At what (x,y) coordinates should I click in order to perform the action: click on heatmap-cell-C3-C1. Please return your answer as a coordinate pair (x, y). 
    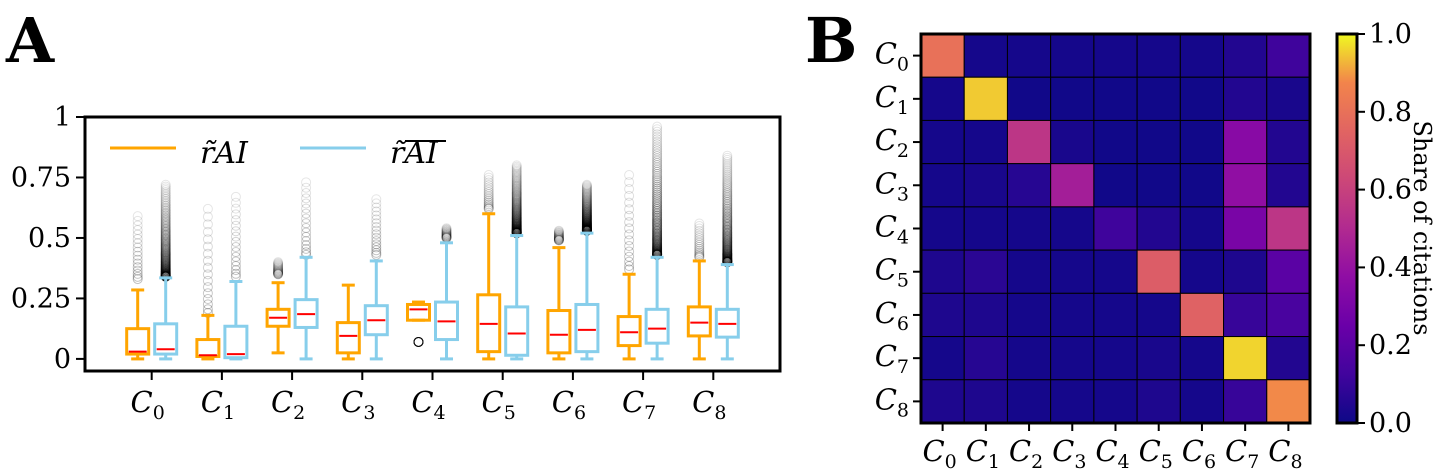
    Looking at the image, I should click on (985, 185).